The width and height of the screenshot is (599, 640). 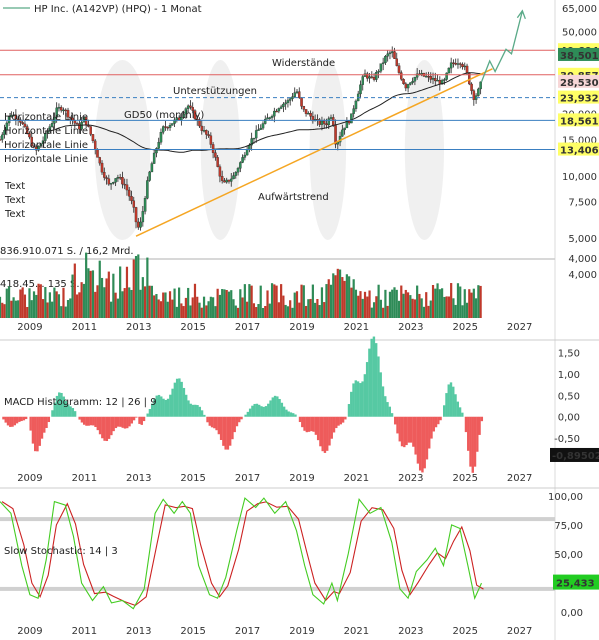 What do you see at coordinates (410, 631) in the screenshot?
I see `year-tick-label: 2023` at bounding box center [410, 631].